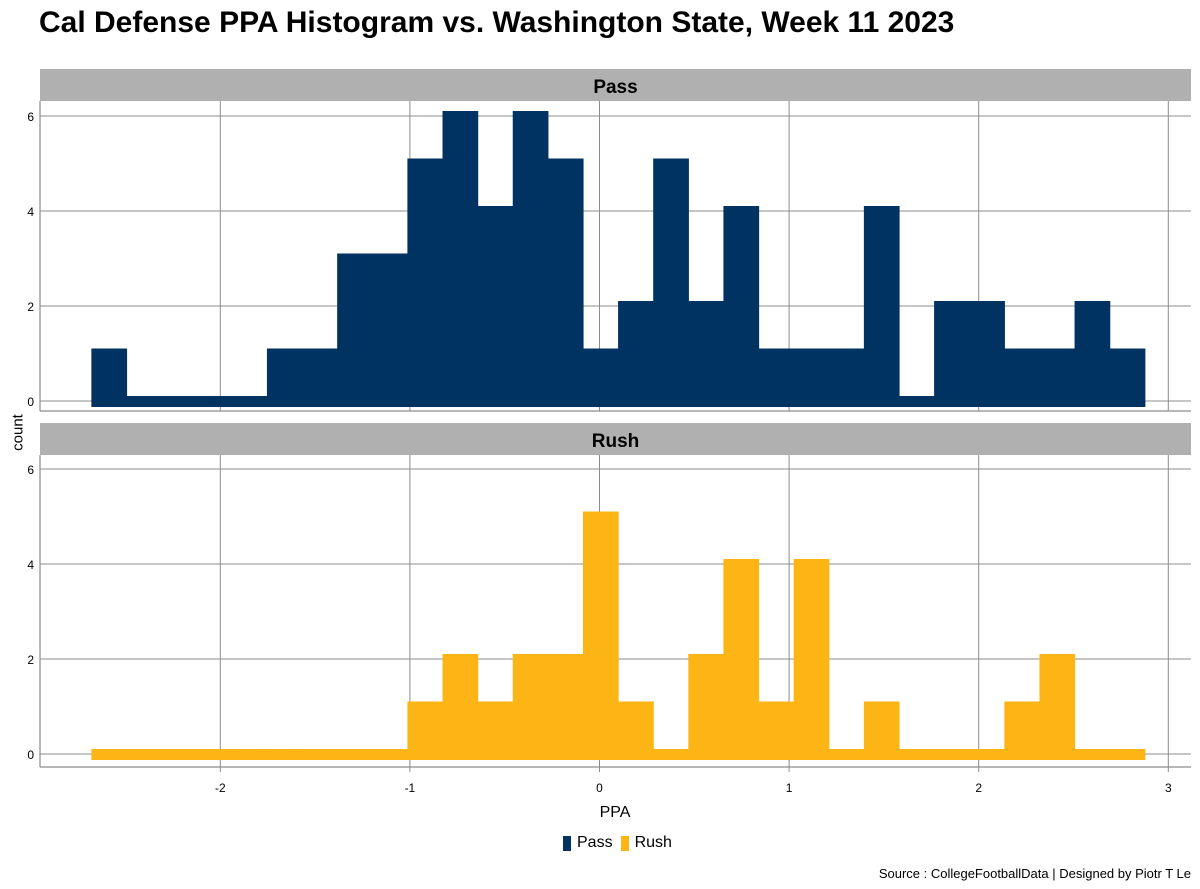 The image size is (1200, 889). Describe the element at coordinates (567, 843) in the screenshot. I see `legend-swatch-pass` at that location.